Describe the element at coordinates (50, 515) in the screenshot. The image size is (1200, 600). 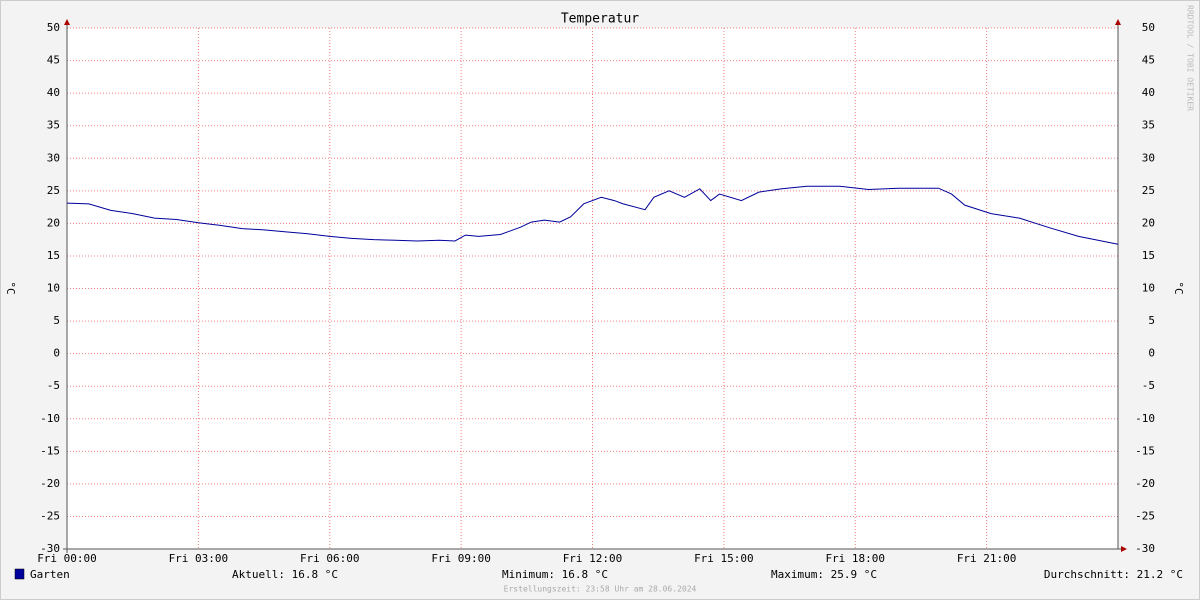
I see `y-tick-label: -25` at that location.